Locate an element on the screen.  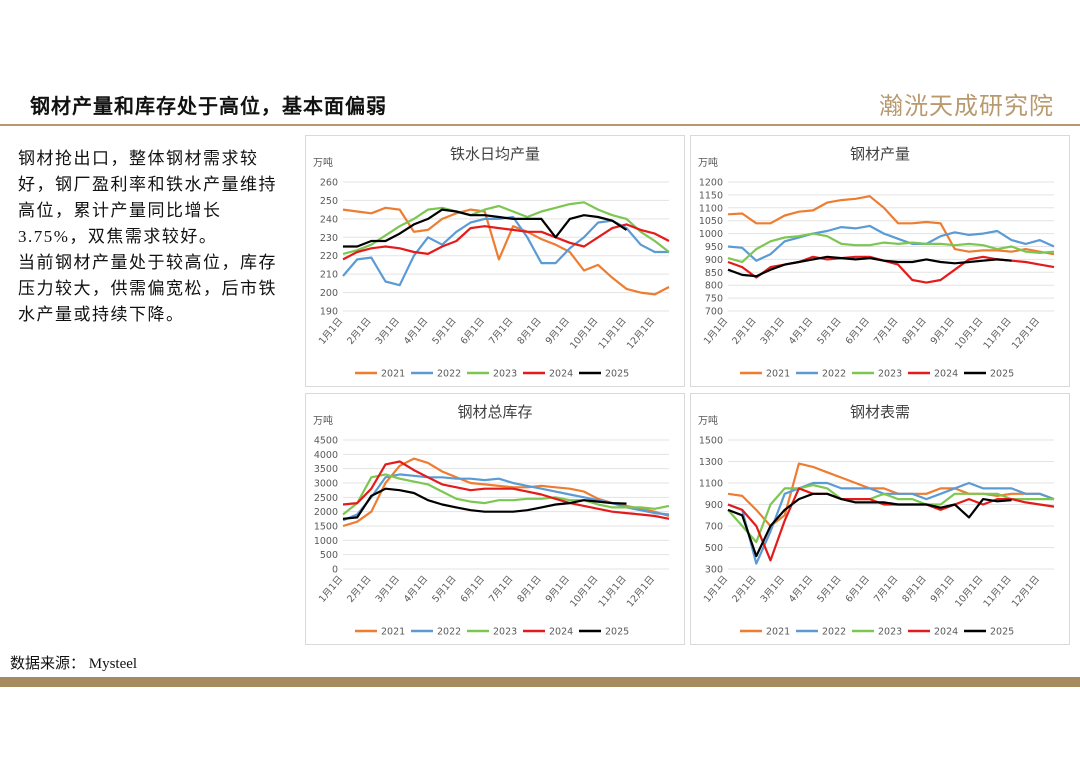
y-tick-label: 2500 is located at coordinates (326, 498).